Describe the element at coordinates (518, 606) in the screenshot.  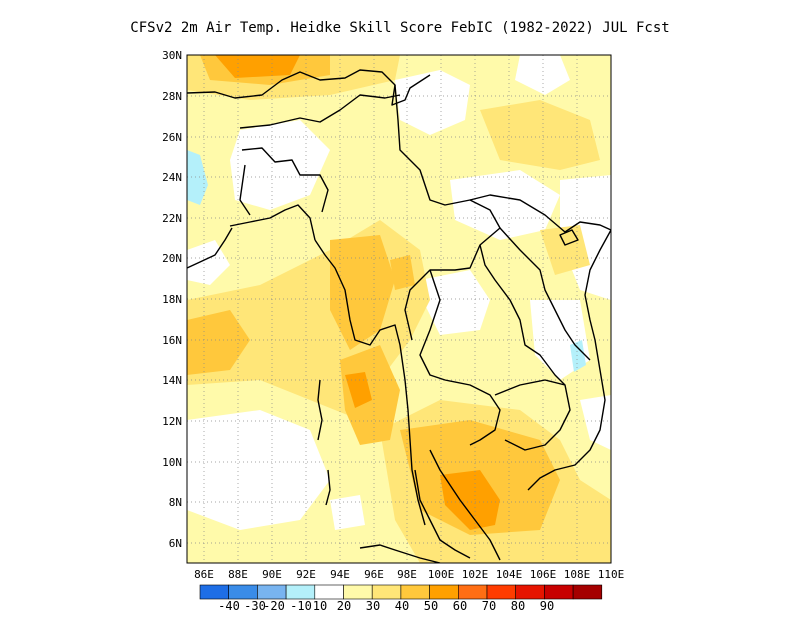
I see `colorbar-label: 80` at that location.